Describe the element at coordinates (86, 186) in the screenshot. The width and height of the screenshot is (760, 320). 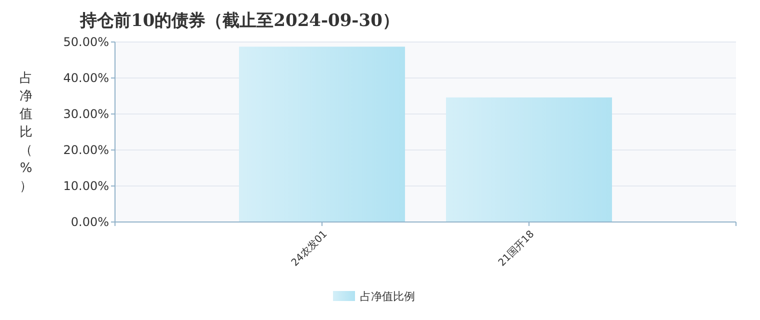
I see `y-tick-label: 10.00%` at that location.